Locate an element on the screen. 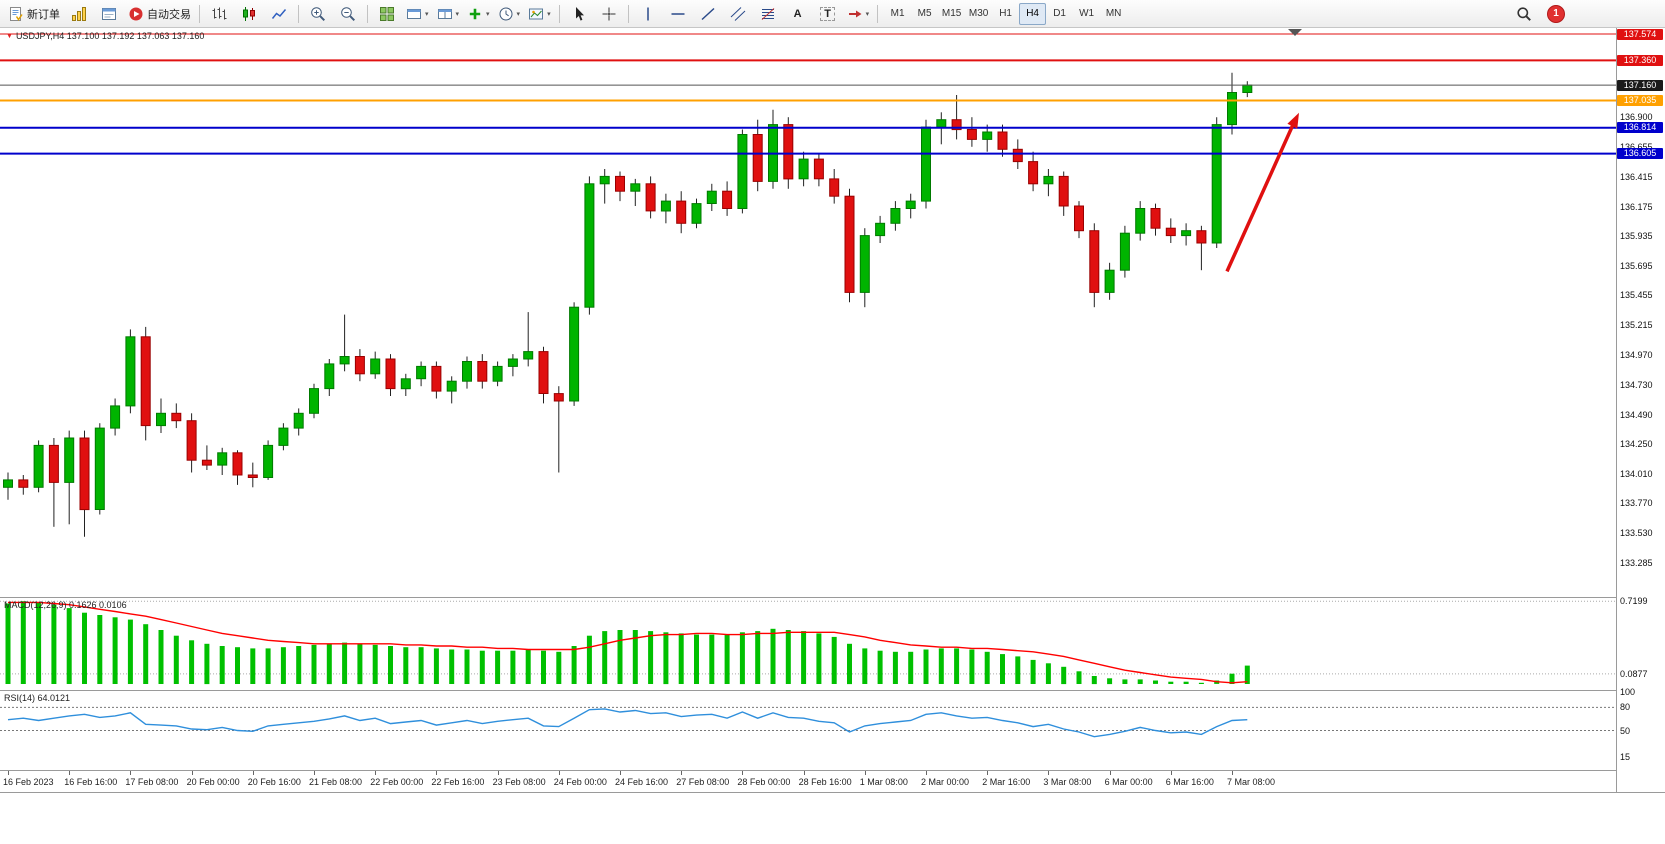 The height and width of the screenshot is (844, 1665). price-axis-tick: 134.730 is located at coordinates (1636, 384).